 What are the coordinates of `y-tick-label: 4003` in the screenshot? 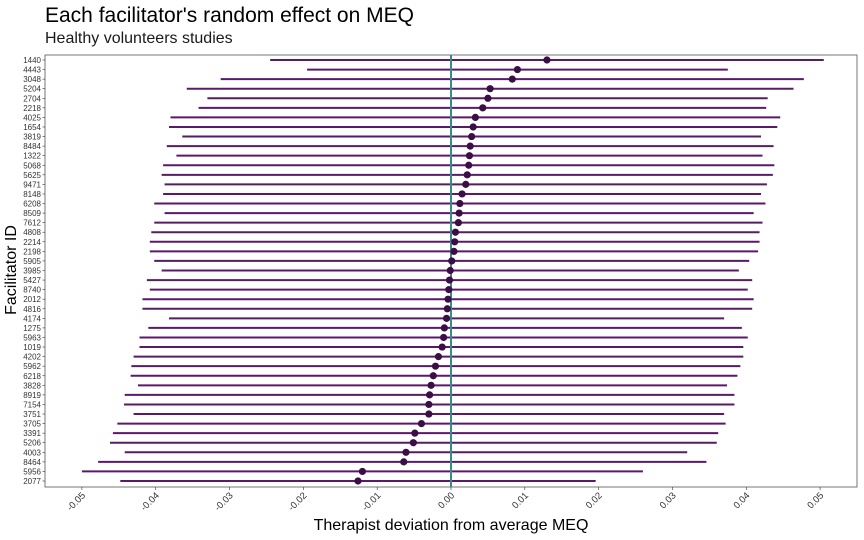 It's located at (32, 452).